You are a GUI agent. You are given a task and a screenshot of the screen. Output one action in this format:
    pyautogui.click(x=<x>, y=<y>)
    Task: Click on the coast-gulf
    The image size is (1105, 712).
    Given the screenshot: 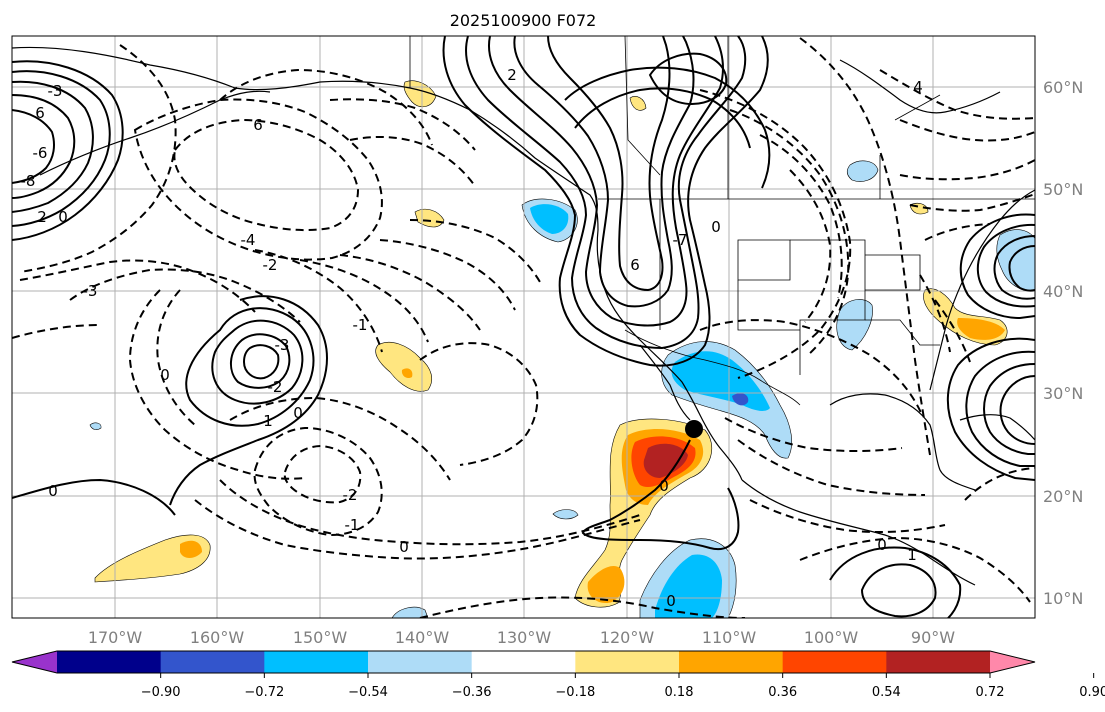 What is the action you would take?
    pyautogui.click(x=902, y=442)
    